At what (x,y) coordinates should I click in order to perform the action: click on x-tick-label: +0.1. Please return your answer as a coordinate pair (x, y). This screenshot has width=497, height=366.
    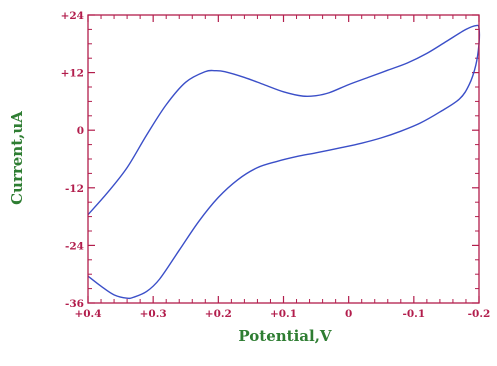
    Looking at the image, I should click on (283, 314).